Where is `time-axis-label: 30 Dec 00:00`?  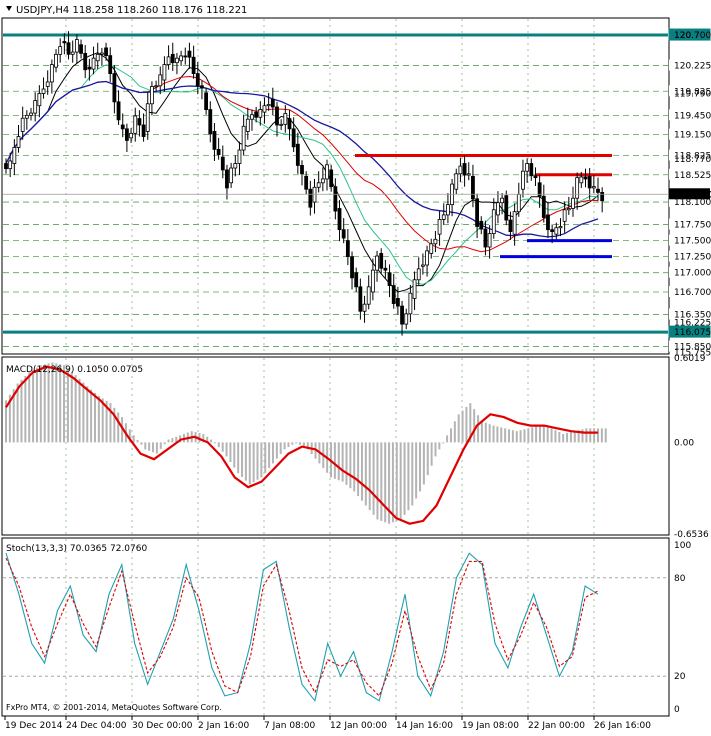
time-axis-label: 30 Dec 00:00 is located at coordinates (162, 726).